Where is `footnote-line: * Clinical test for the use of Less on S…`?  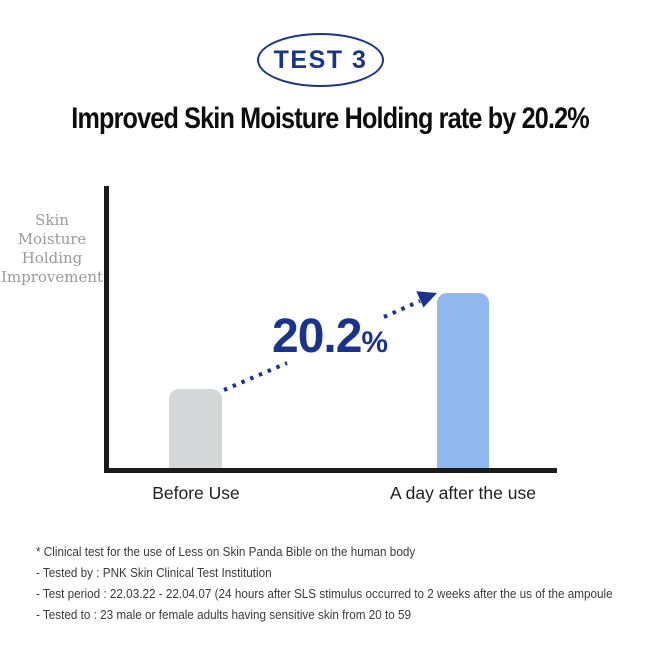
footnote-line: * Clinical test for the use of Less on S… is located at coordinates (226, 551).